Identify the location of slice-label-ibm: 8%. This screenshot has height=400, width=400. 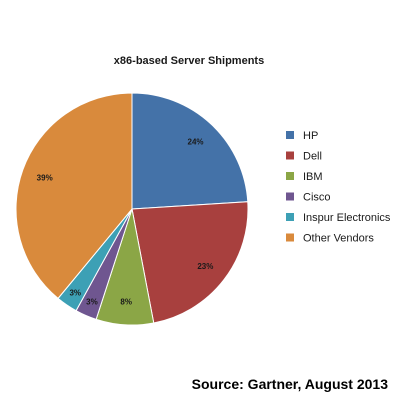
(126, 302).